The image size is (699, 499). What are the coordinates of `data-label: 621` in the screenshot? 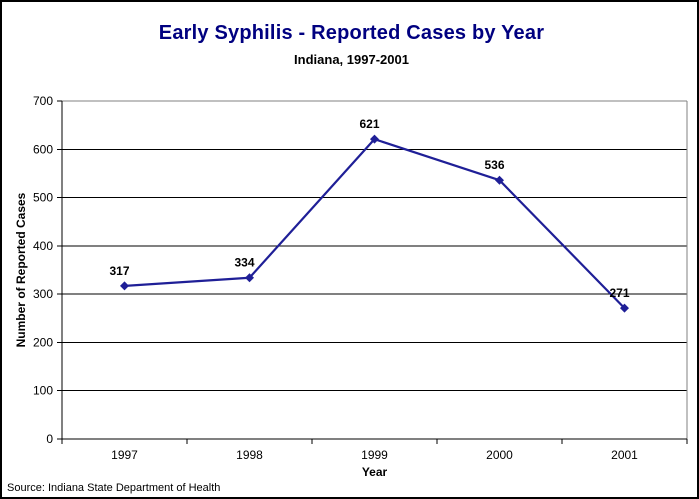 It's located at (369, 124).